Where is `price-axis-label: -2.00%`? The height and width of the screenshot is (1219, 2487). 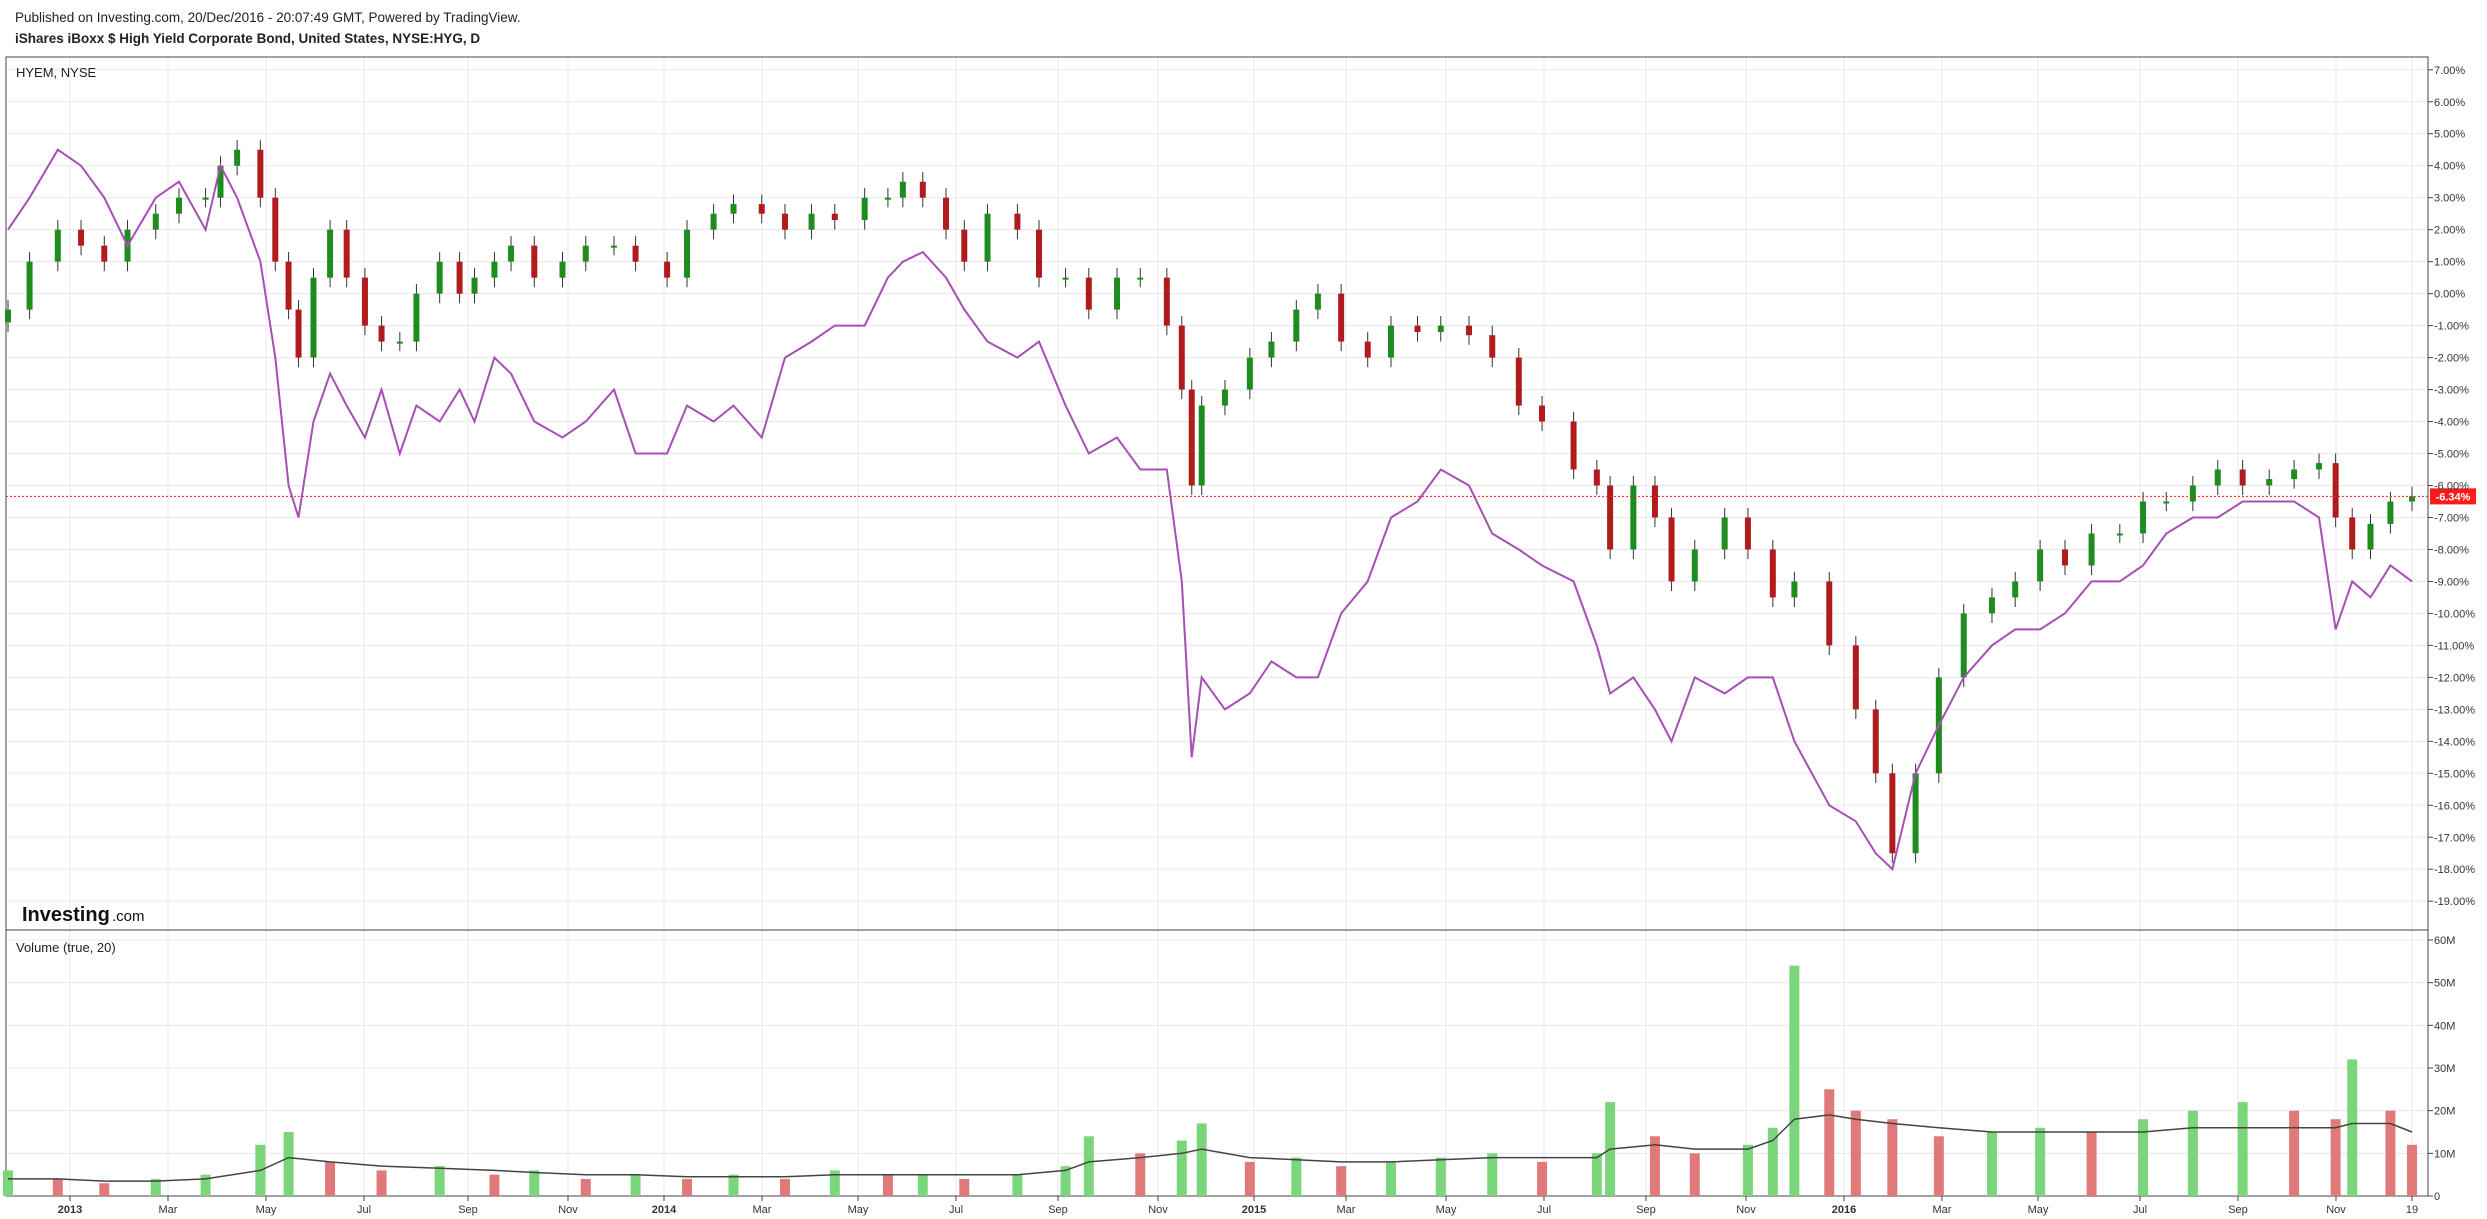
price-axis-label: -2.00% is located at coordinates (2451, 359).